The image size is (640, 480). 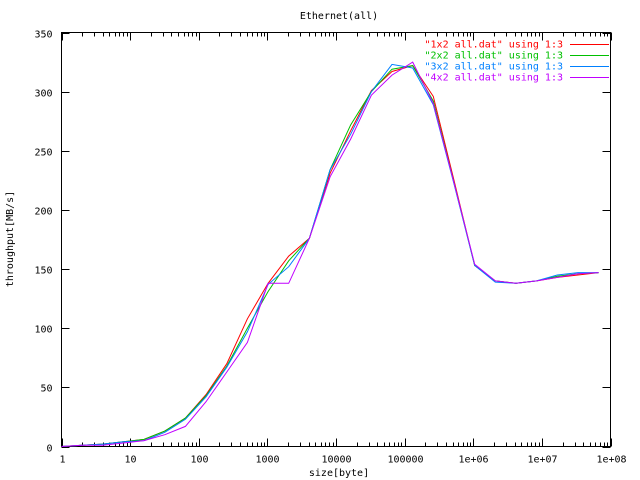 I want to click on x-tick-label: 1, so click(x=62, y=460).